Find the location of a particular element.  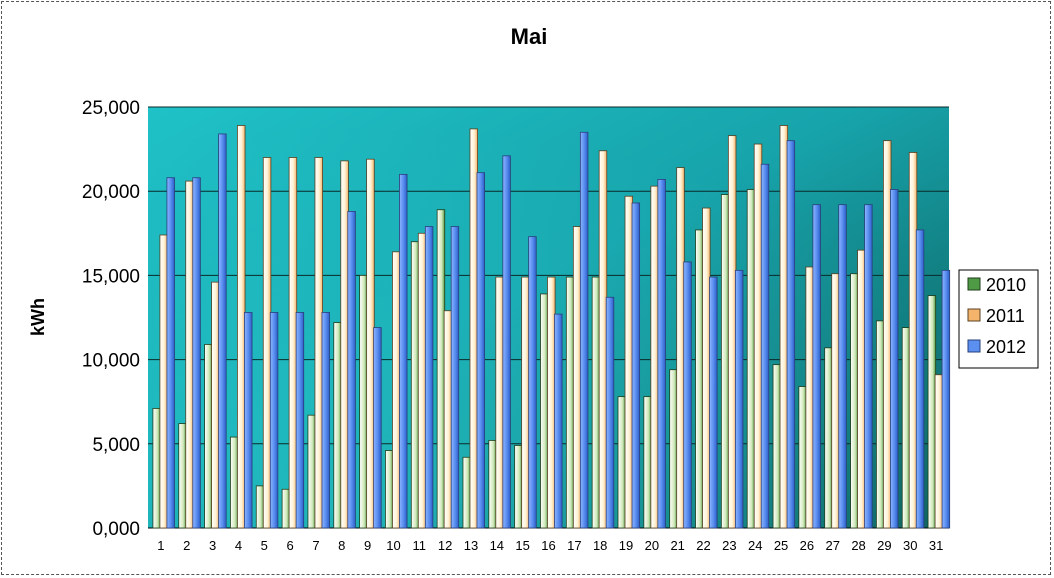

x-tick-label: 13 is located at coordinates (471, 545).